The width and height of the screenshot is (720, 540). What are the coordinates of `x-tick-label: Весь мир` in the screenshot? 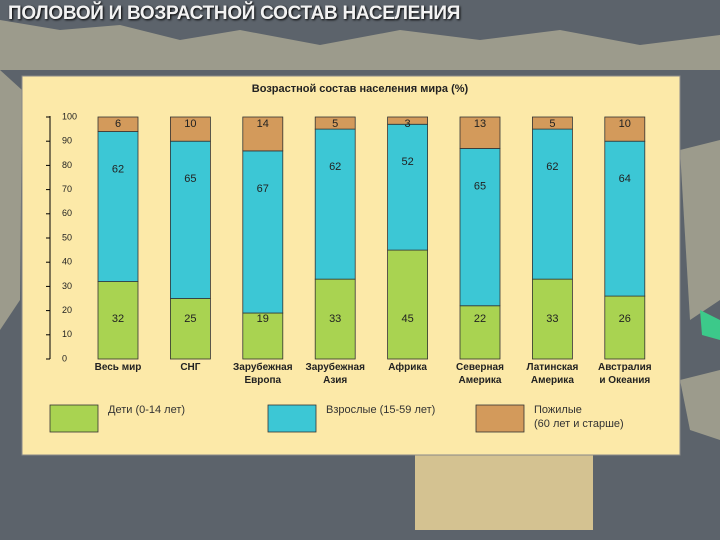 It's located at (118, 367).